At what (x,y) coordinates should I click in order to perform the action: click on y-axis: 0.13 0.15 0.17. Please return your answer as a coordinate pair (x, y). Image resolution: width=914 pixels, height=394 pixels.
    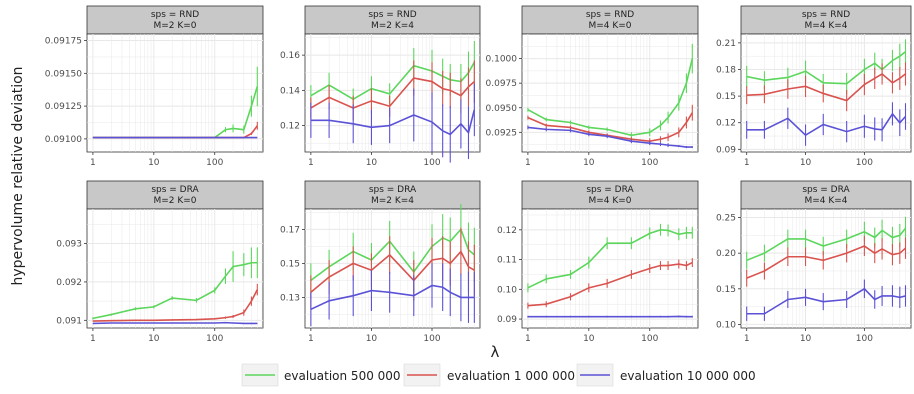
    Looking at the image, I should click on (292, 264).